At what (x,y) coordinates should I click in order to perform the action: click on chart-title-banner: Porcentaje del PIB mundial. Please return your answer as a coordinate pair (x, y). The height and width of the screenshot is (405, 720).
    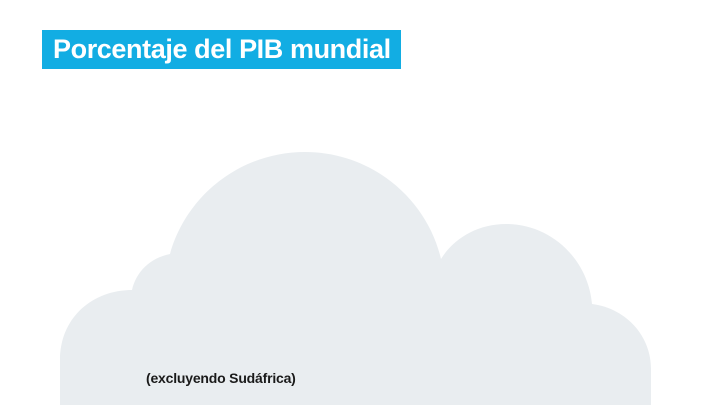
    Looking at the image, I should click on (221, 49).